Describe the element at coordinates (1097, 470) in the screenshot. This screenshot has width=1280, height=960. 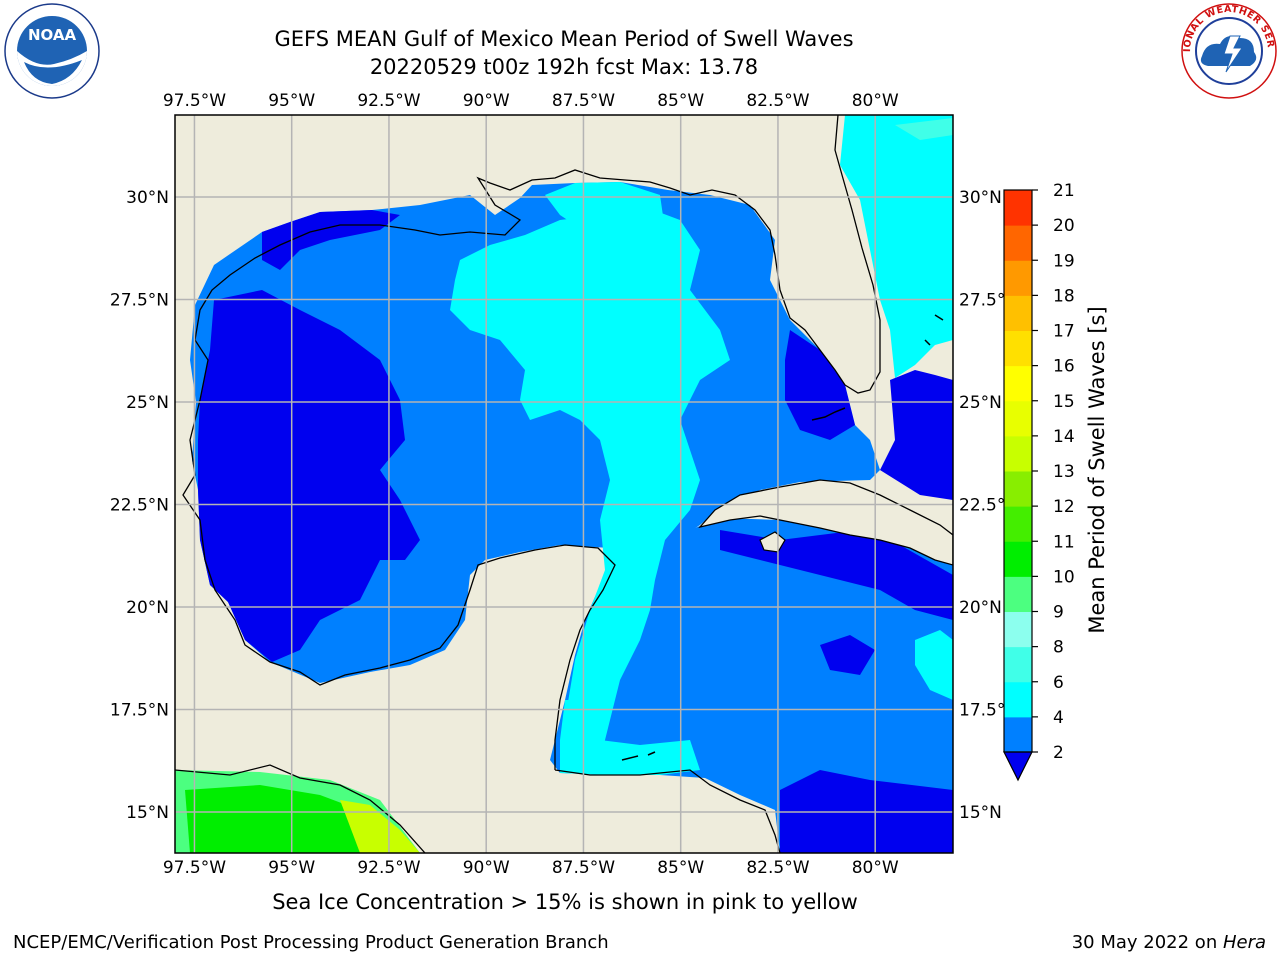
I see `colorbar-label: Mean Period of Swell Waves [s]` at that location.